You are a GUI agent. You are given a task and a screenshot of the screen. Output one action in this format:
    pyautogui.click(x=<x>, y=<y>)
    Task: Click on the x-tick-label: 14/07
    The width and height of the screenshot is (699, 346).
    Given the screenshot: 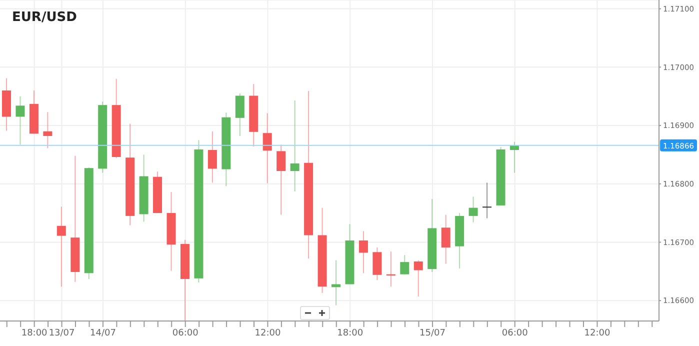 What is the action you would take?
    pyautogui.click(x=103, y=333)
    